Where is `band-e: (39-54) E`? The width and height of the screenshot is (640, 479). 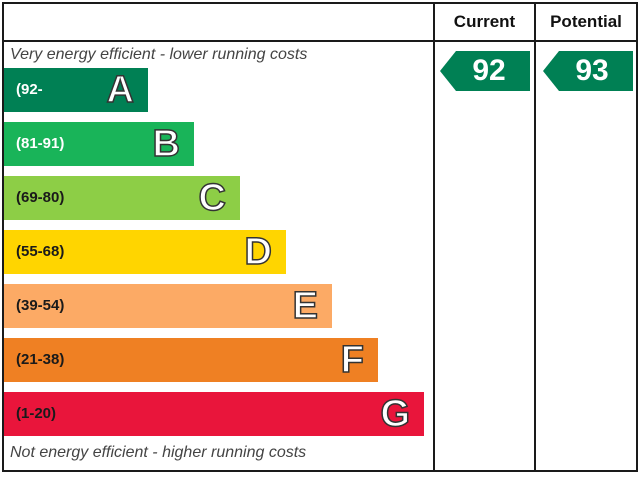 band-e: (39-54) E is located at coordinates (168, 306).